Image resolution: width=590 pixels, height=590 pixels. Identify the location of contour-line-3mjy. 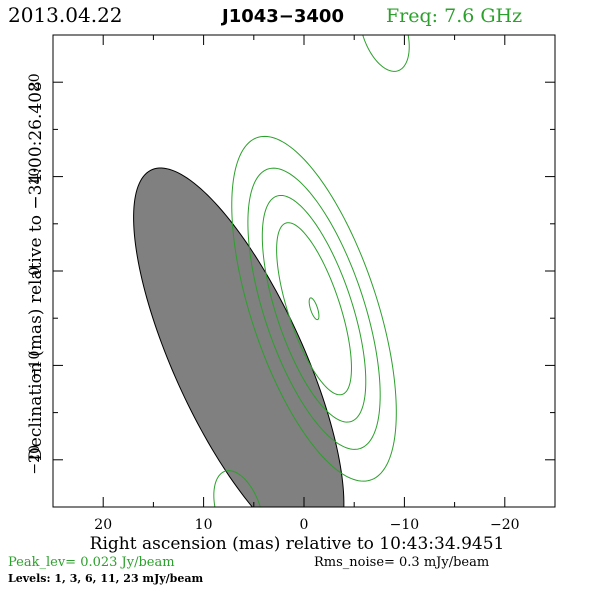
(314, 308).